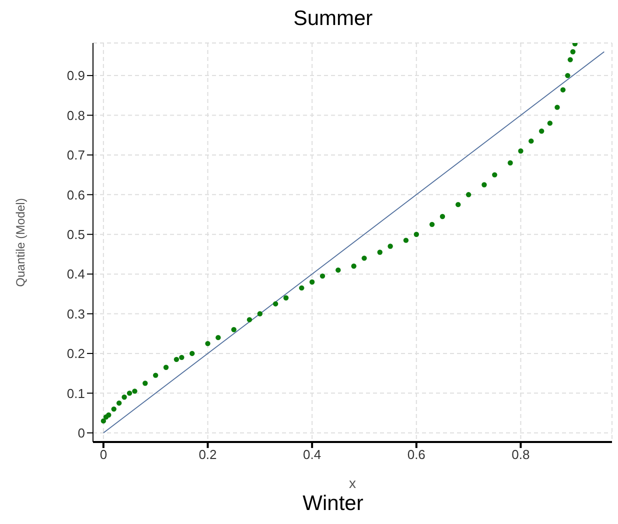 This screenshot has height=524, width=618. What do you see at coordinates (312, 454) in the screenshot?
I see `x-tick-label: 0.4` at bounding box center [312, 454].